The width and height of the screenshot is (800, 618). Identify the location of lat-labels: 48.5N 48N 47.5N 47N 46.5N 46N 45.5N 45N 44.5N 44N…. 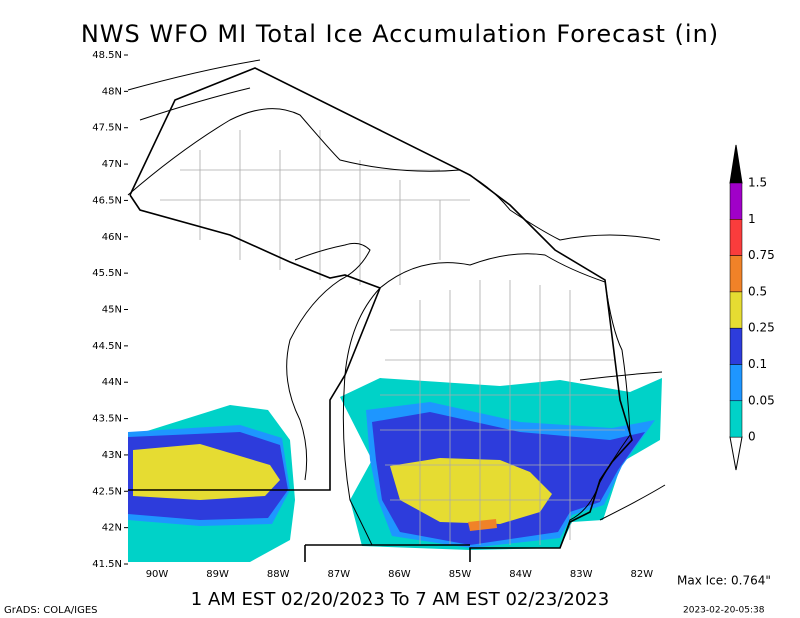
(110, 310).